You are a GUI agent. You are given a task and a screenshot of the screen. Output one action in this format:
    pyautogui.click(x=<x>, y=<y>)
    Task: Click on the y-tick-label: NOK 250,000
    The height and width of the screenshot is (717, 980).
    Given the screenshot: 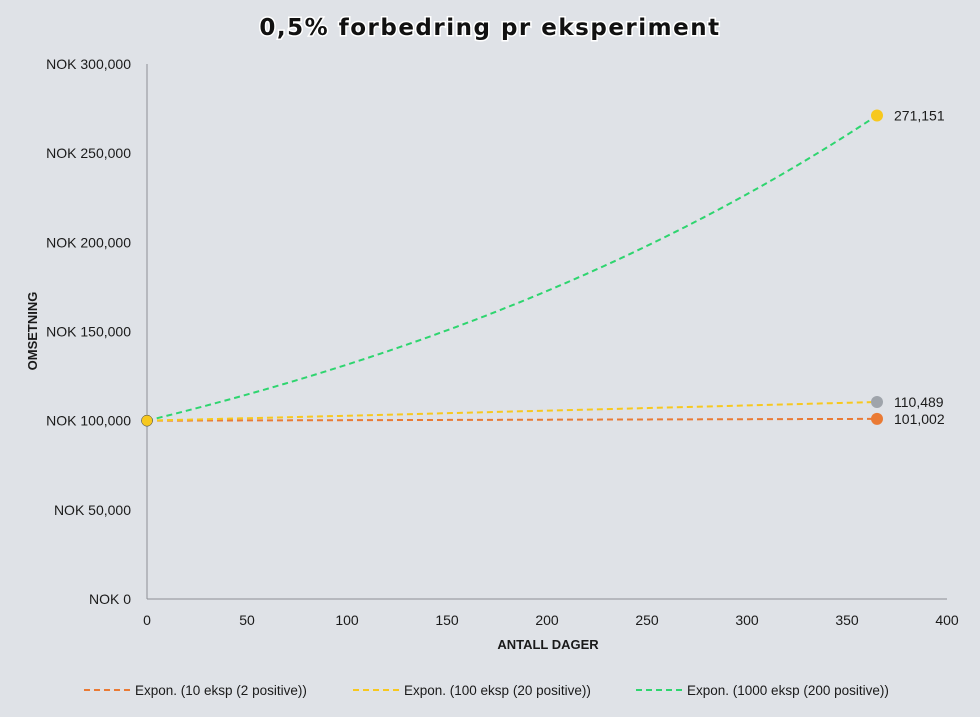 What is the action you would take?
    pyautogui.click(x=88, y=153)
    